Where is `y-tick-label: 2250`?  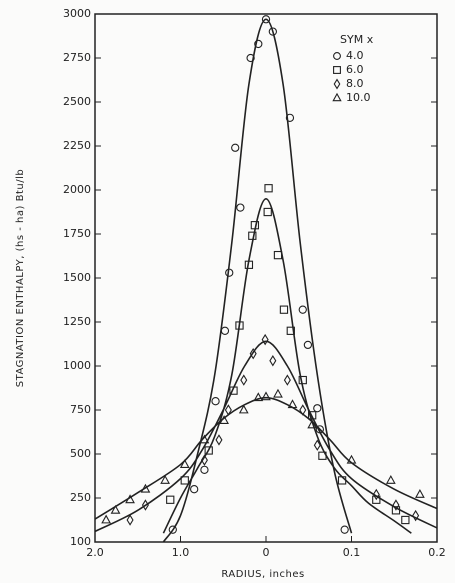 y-tick-label: 2250 is located at coordinates (77, 145).